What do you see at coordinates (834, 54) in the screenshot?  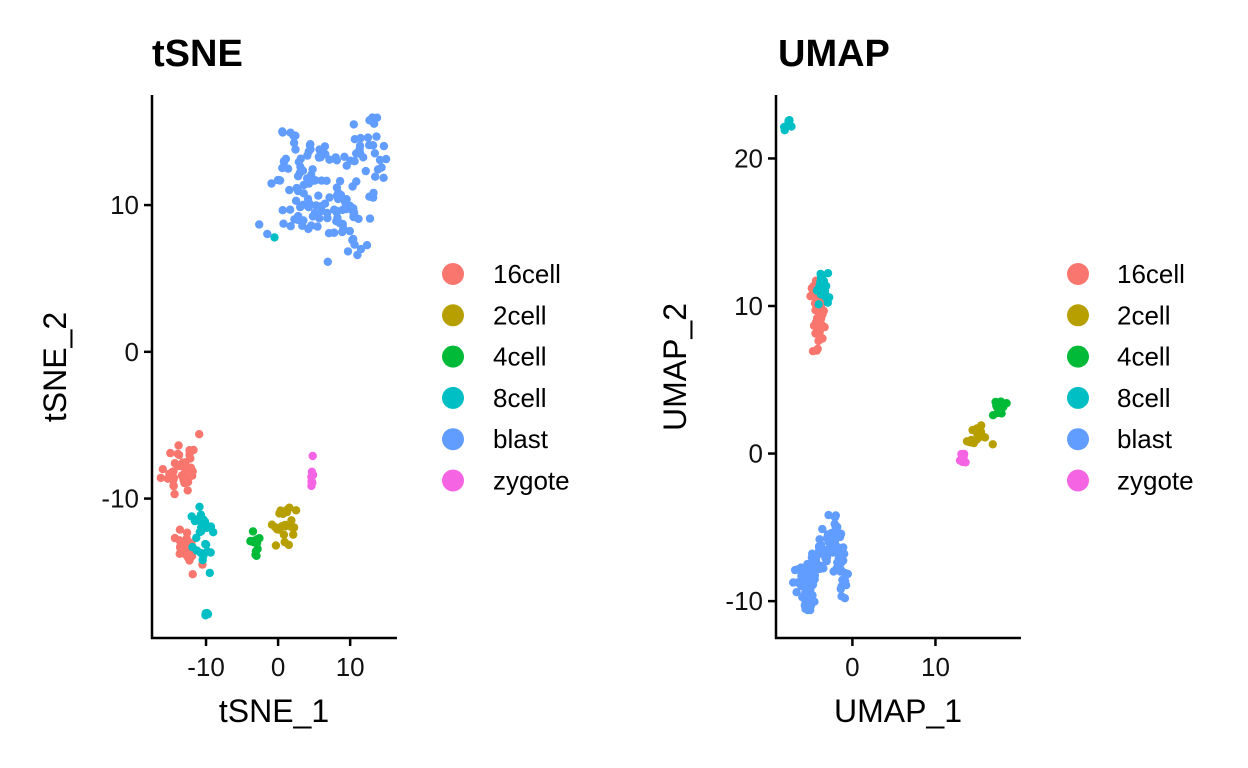 I see `umap-title: UMAP` at bounding box center [834, 54].